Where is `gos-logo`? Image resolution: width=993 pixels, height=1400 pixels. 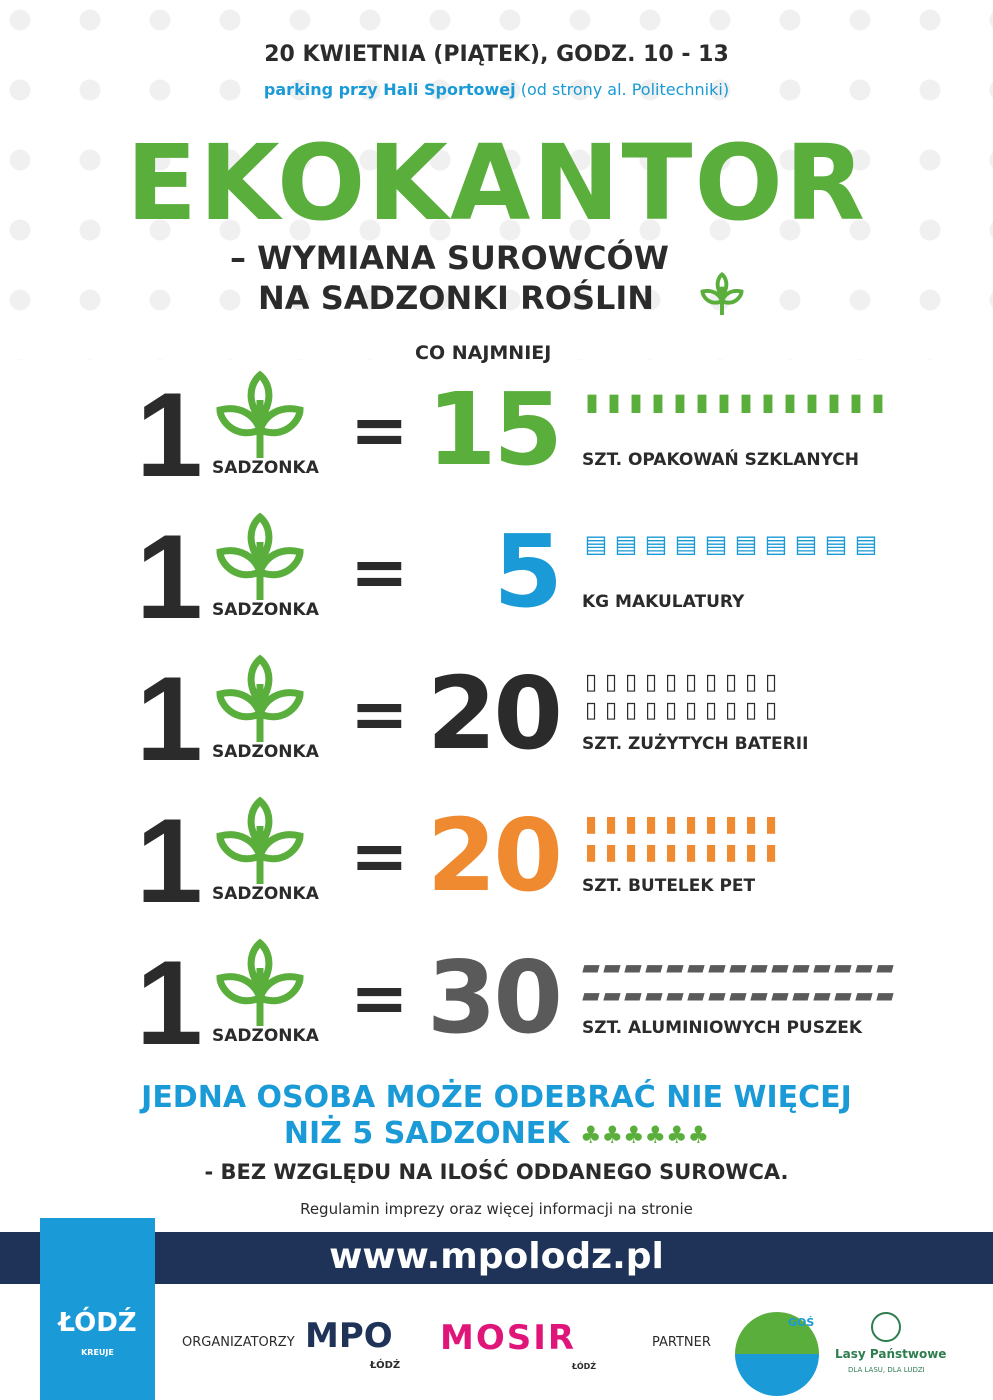
gos-logo is located at coordinates (777, 1354).